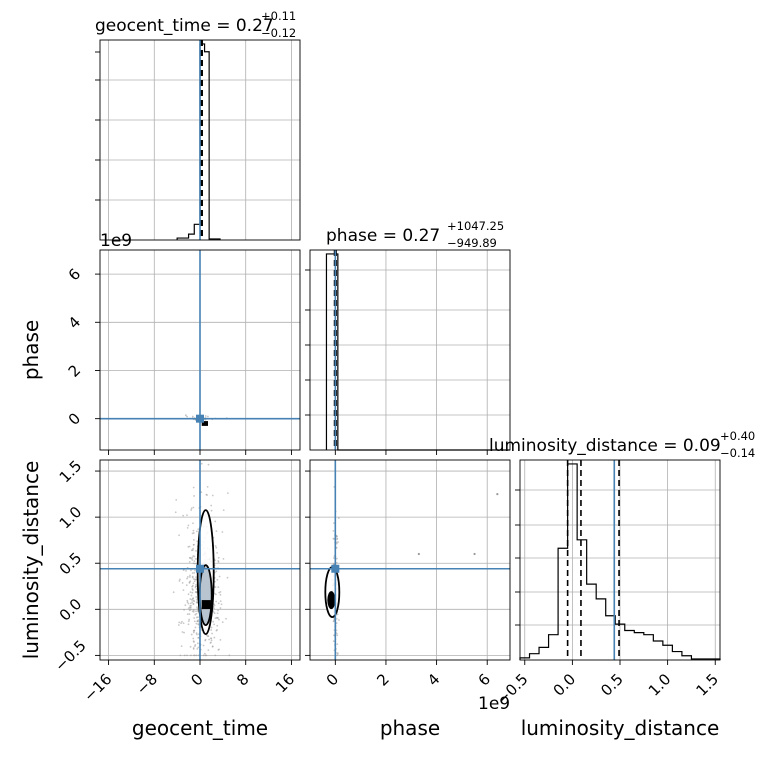  Describe the element at coordinates (332, 679) in the screenshot. I see `x-tick-label: 0` at that location.